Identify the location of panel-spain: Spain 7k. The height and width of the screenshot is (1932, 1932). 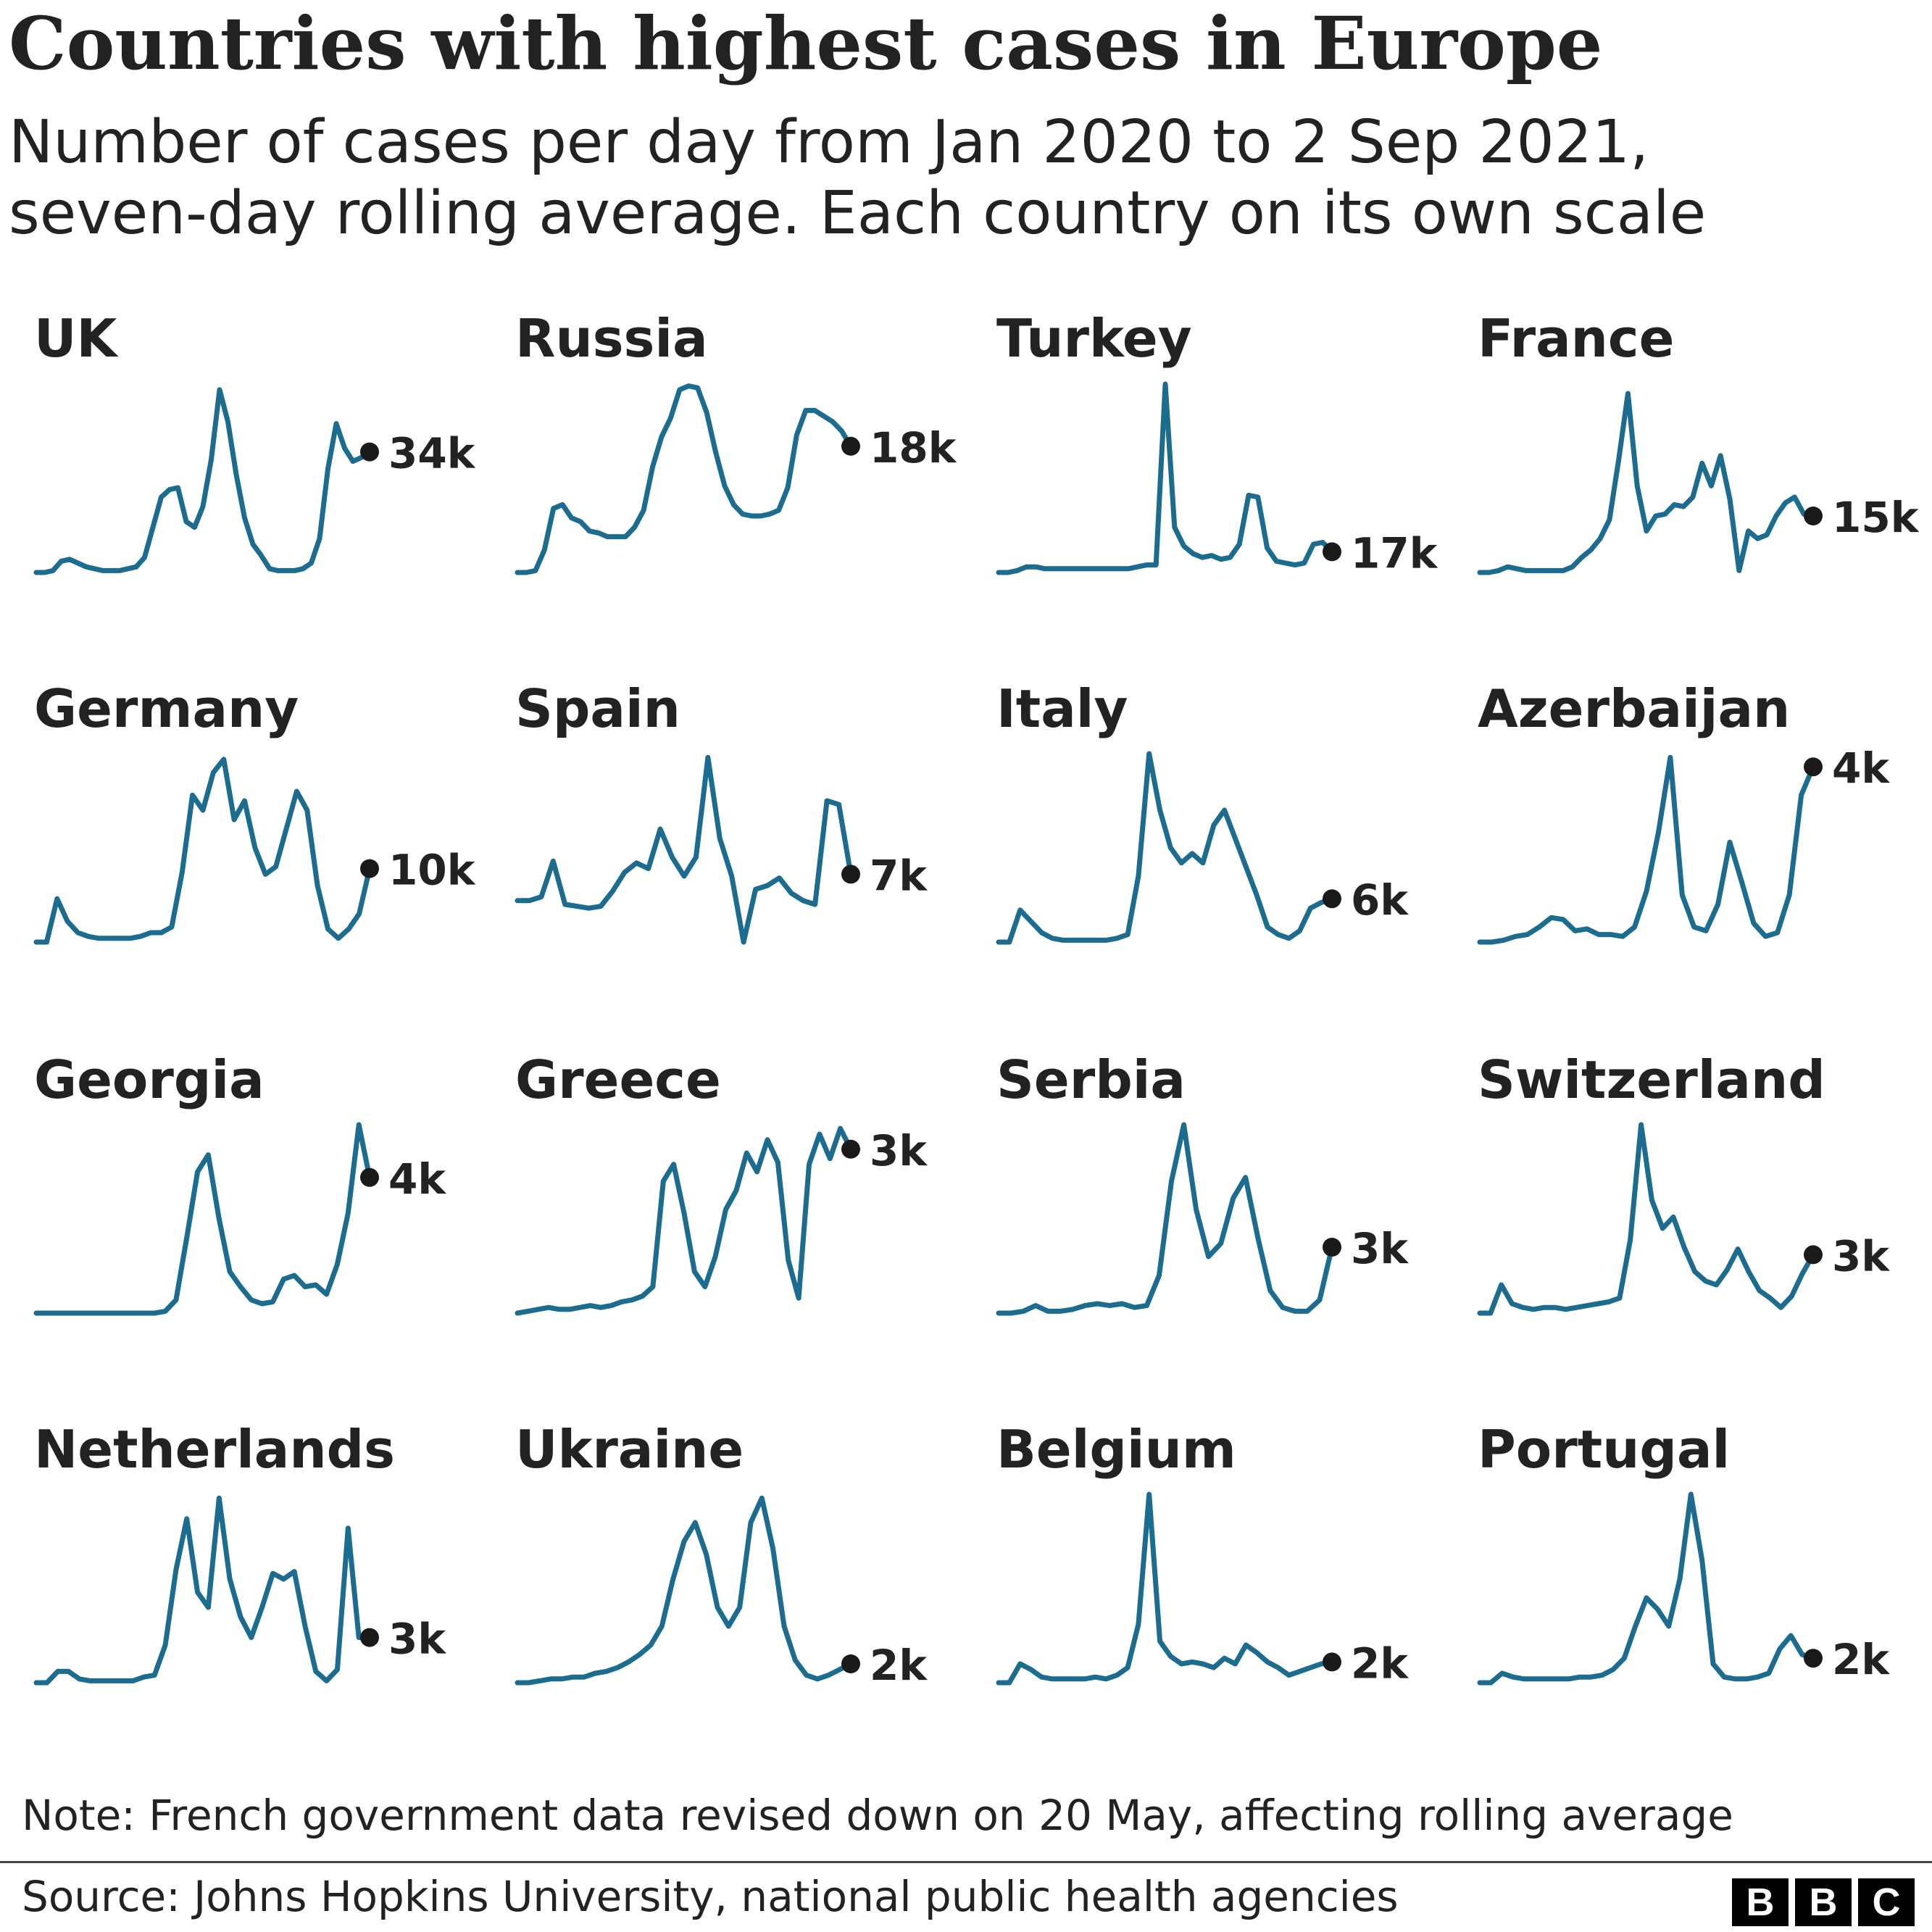
(721, 811).